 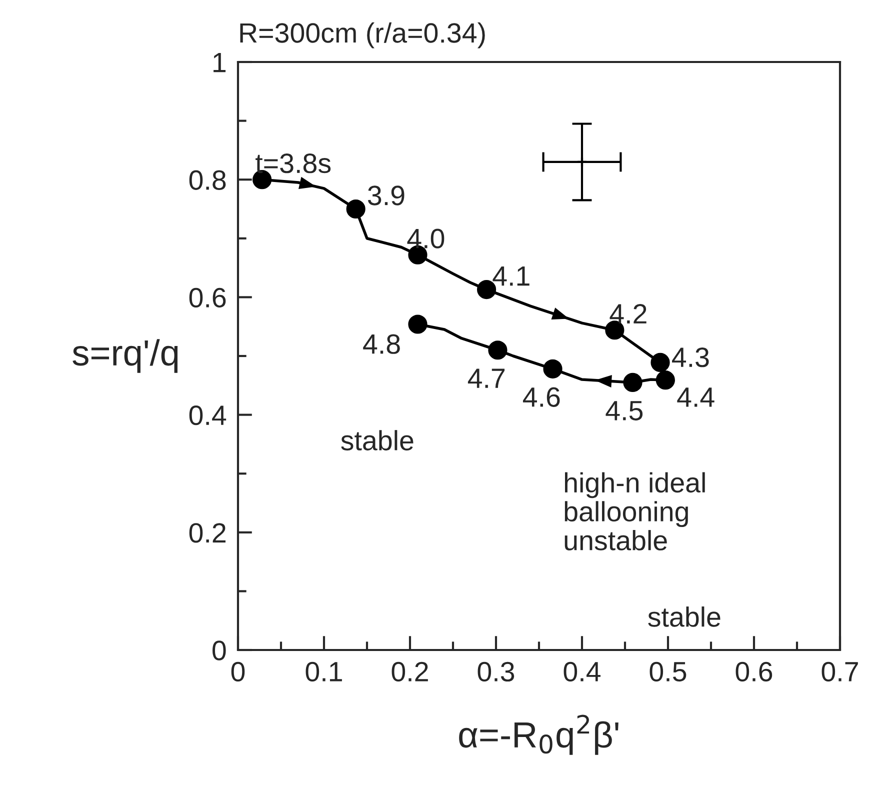 What do you see at coordinates (219, 650) in the screenshot?
I see `y-tick-label: 0` at bounding box center [219, 650].